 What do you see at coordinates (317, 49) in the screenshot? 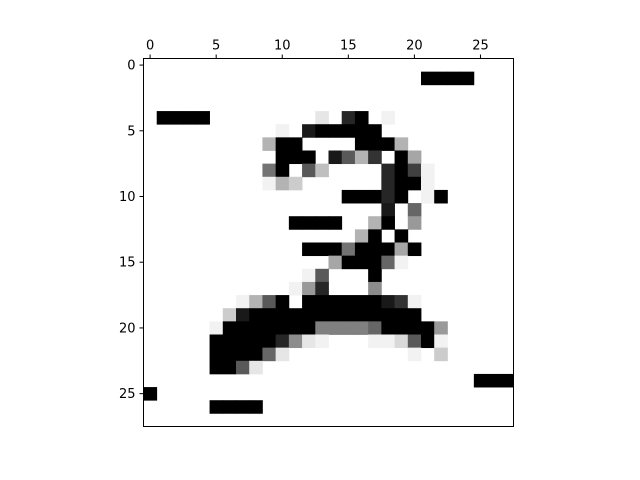
I see `x-axis-ticks: 0 5 10 15 20 25` at bounding box center [317, 49].